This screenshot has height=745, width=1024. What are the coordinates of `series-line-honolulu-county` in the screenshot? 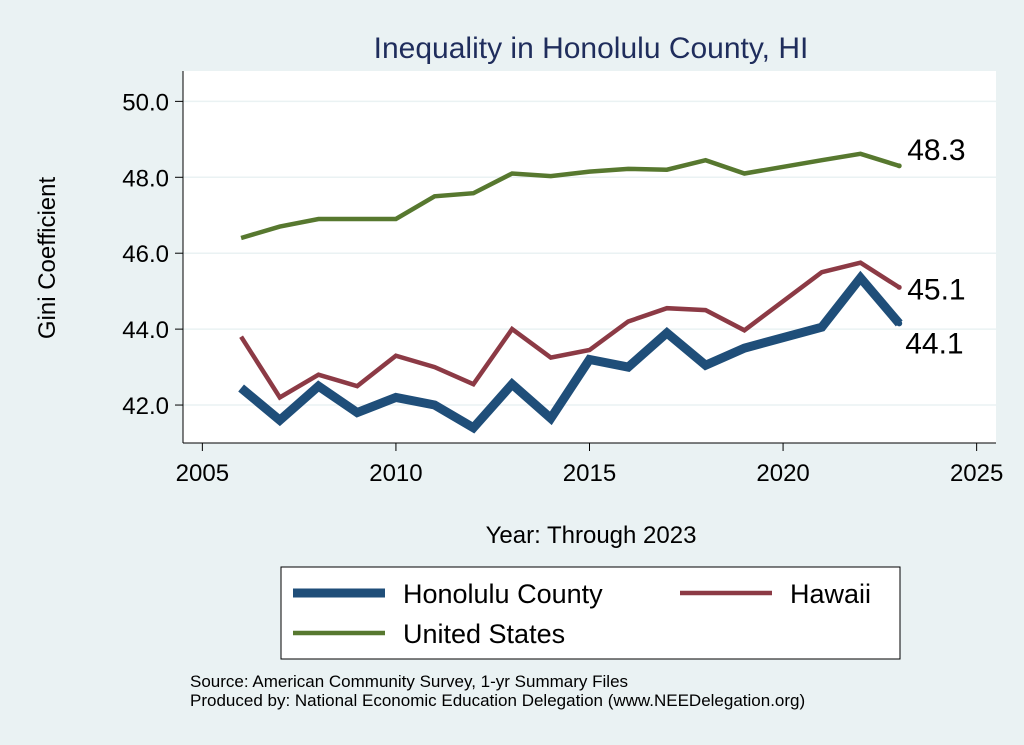 It's located at (570, 352).